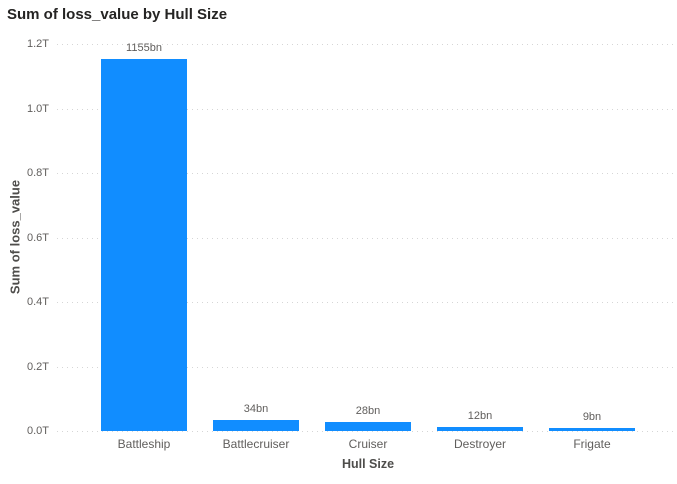 This screenshot has width=677, height=484. What do you see at coordinates (592, 444) in the screenshot?
I see `category-label-frigate: Frigate` at bounding box center [592, 444].